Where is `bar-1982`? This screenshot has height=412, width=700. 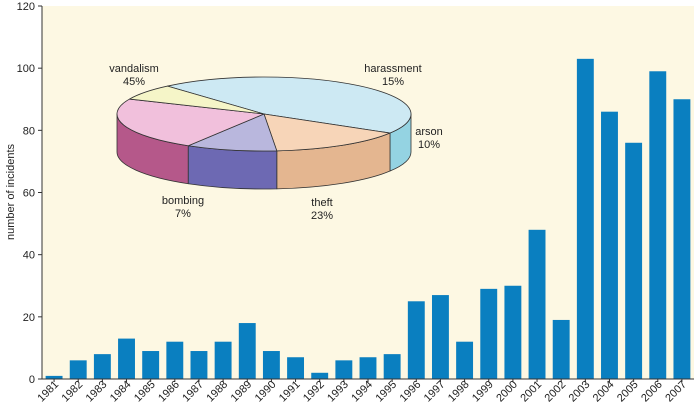
bar-1982 is located at coordinates (78, 369).